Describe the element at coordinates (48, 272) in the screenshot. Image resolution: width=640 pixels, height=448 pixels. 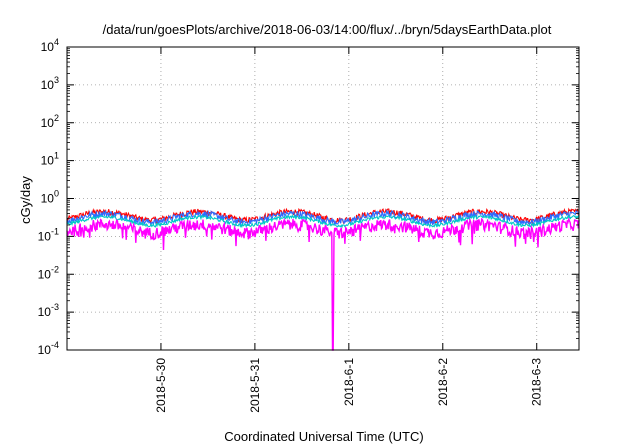
I see `y-tick-label: 10⁻²` at that location.